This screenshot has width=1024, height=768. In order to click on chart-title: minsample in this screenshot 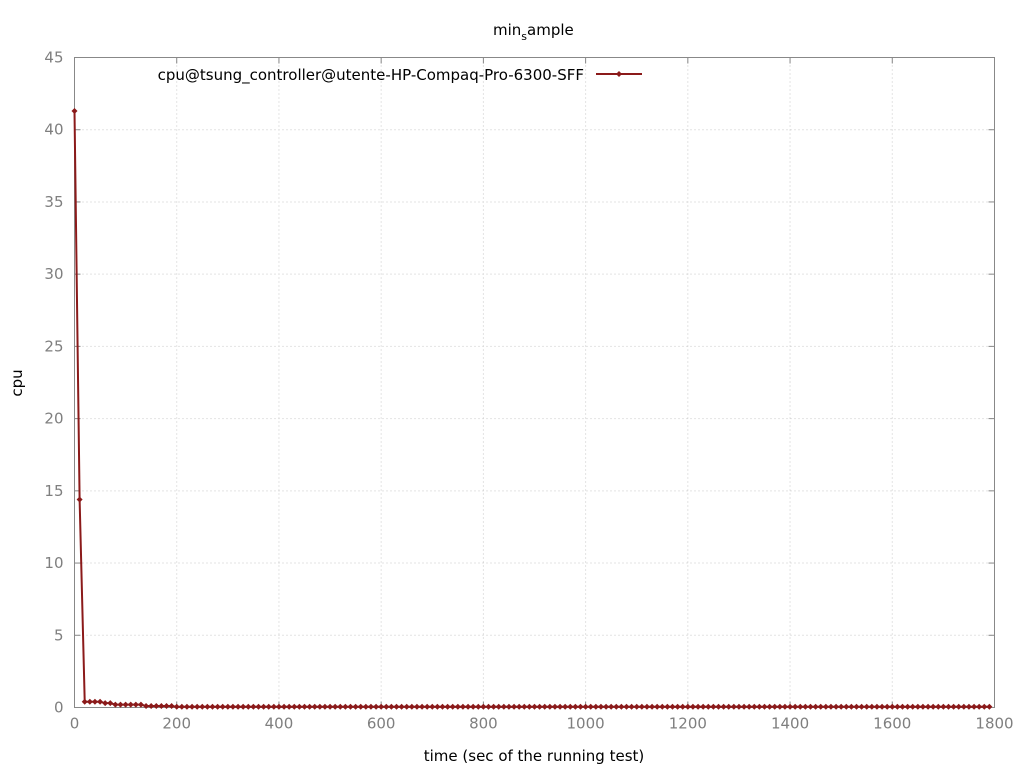, I will do `click(533, 32)`.